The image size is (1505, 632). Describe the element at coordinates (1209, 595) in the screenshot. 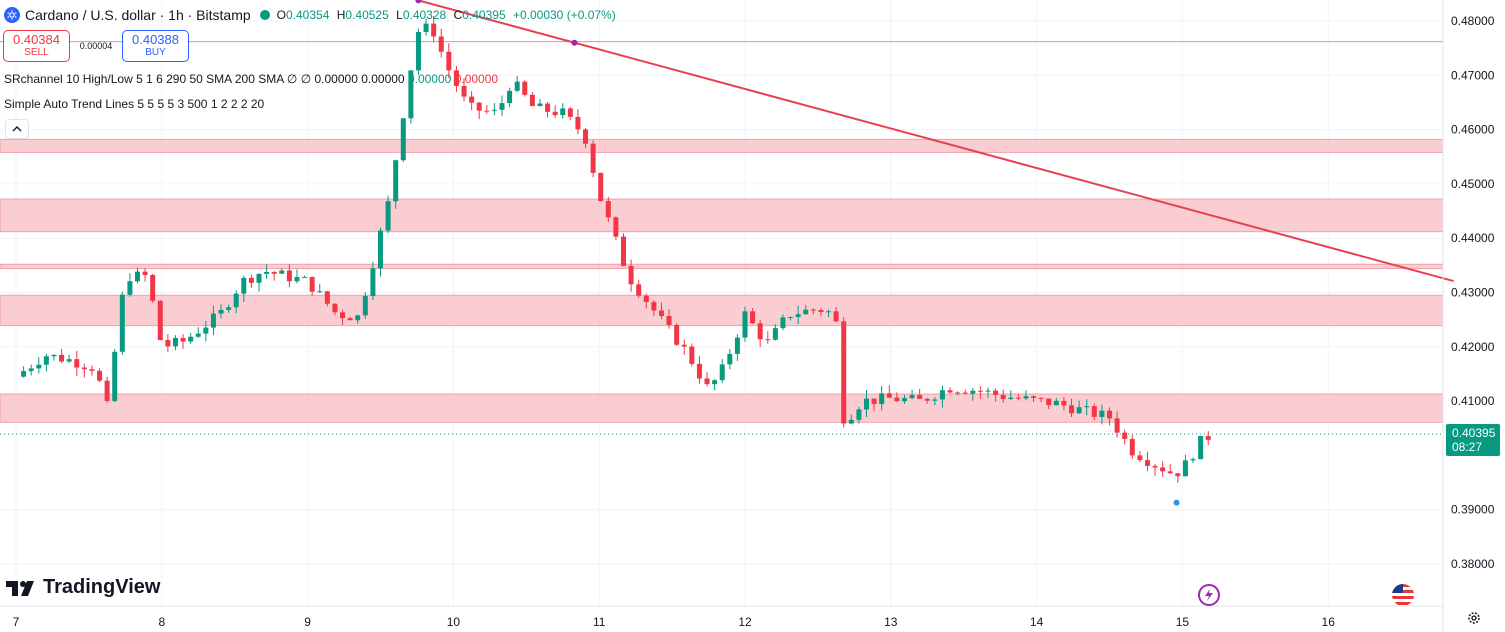

I see `lightning-icon` at that location.